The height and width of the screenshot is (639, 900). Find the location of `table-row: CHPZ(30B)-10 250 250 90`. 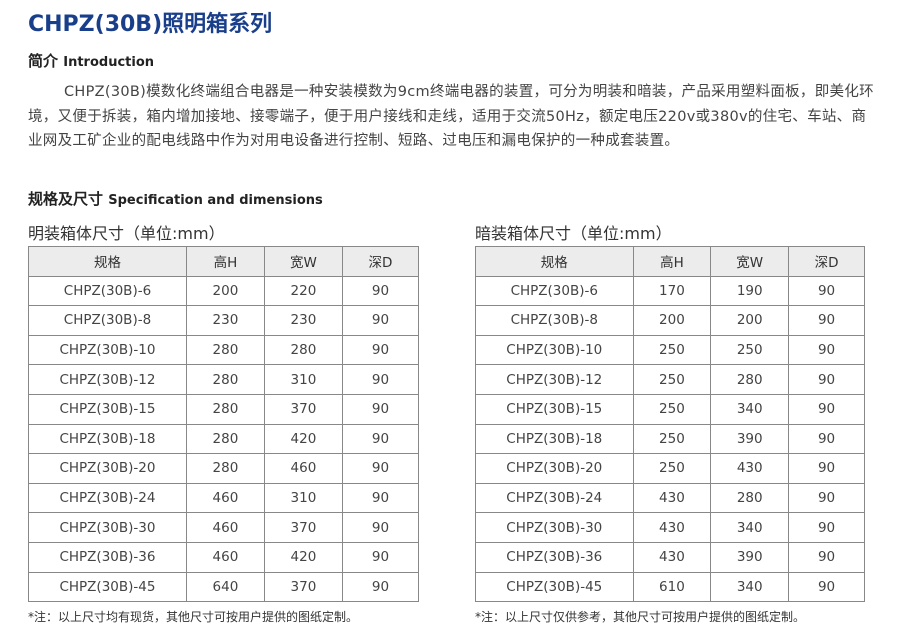

table-row: CHPZ(30B)-10 250 250 90 is located at coordinates (670, 350).